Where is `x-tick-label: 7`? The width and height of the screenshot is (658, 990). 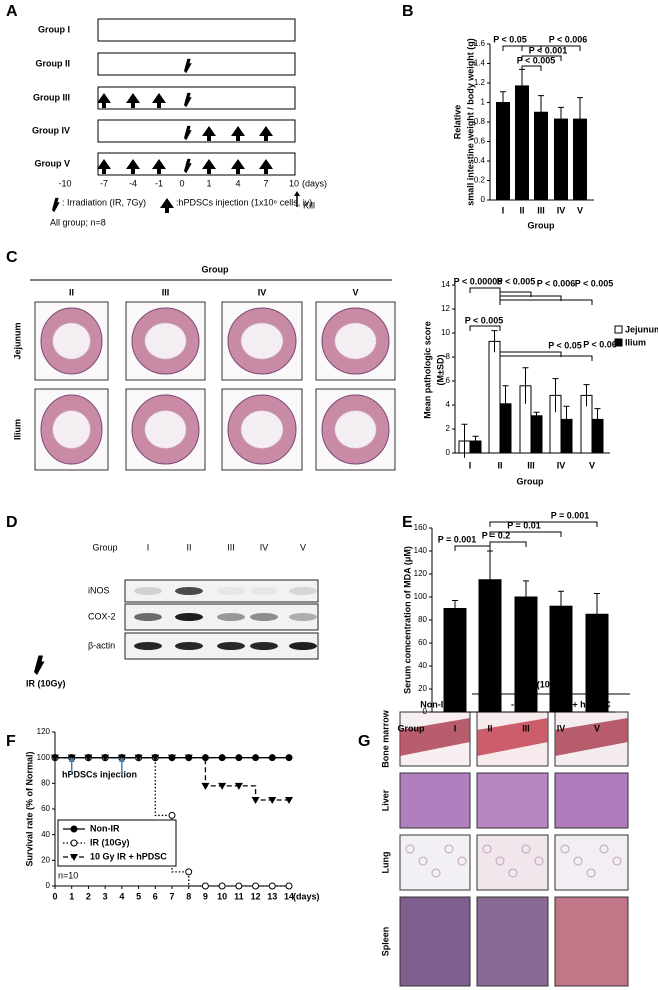 x-tick-label: 7 is located at coordinates (171, 896).